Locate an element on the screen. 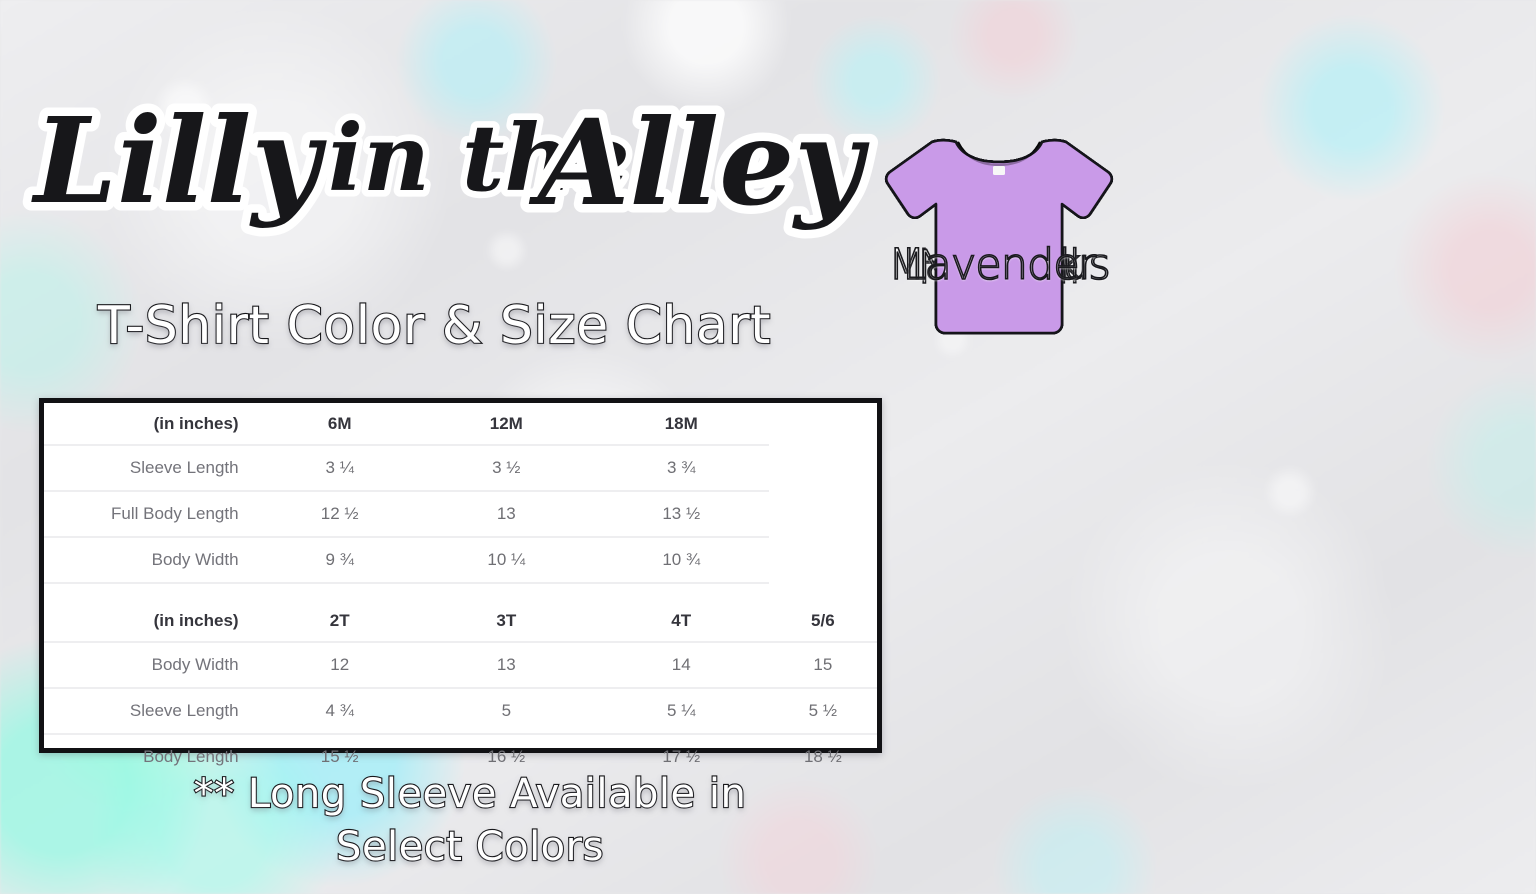  table-row: Sleeve Length 3 ¼ 3 ½ 3 ¾ is located at coordinates (460, 468).